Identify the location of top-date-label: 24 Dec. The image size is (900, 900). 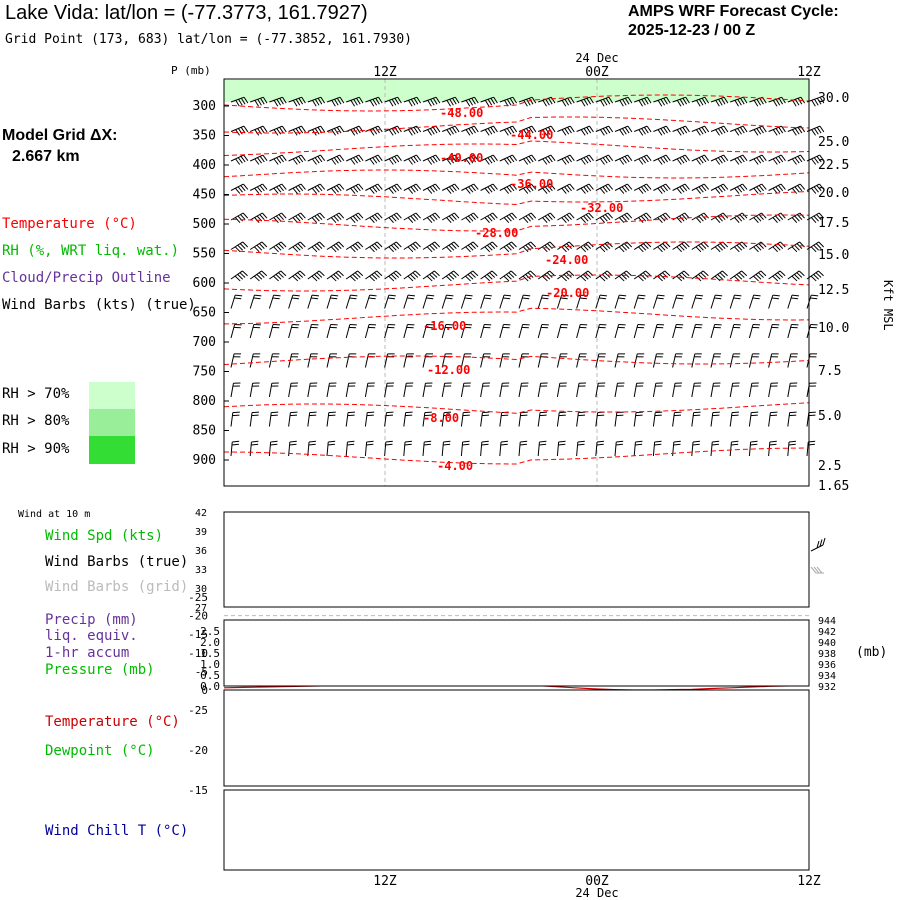
(596, 58).